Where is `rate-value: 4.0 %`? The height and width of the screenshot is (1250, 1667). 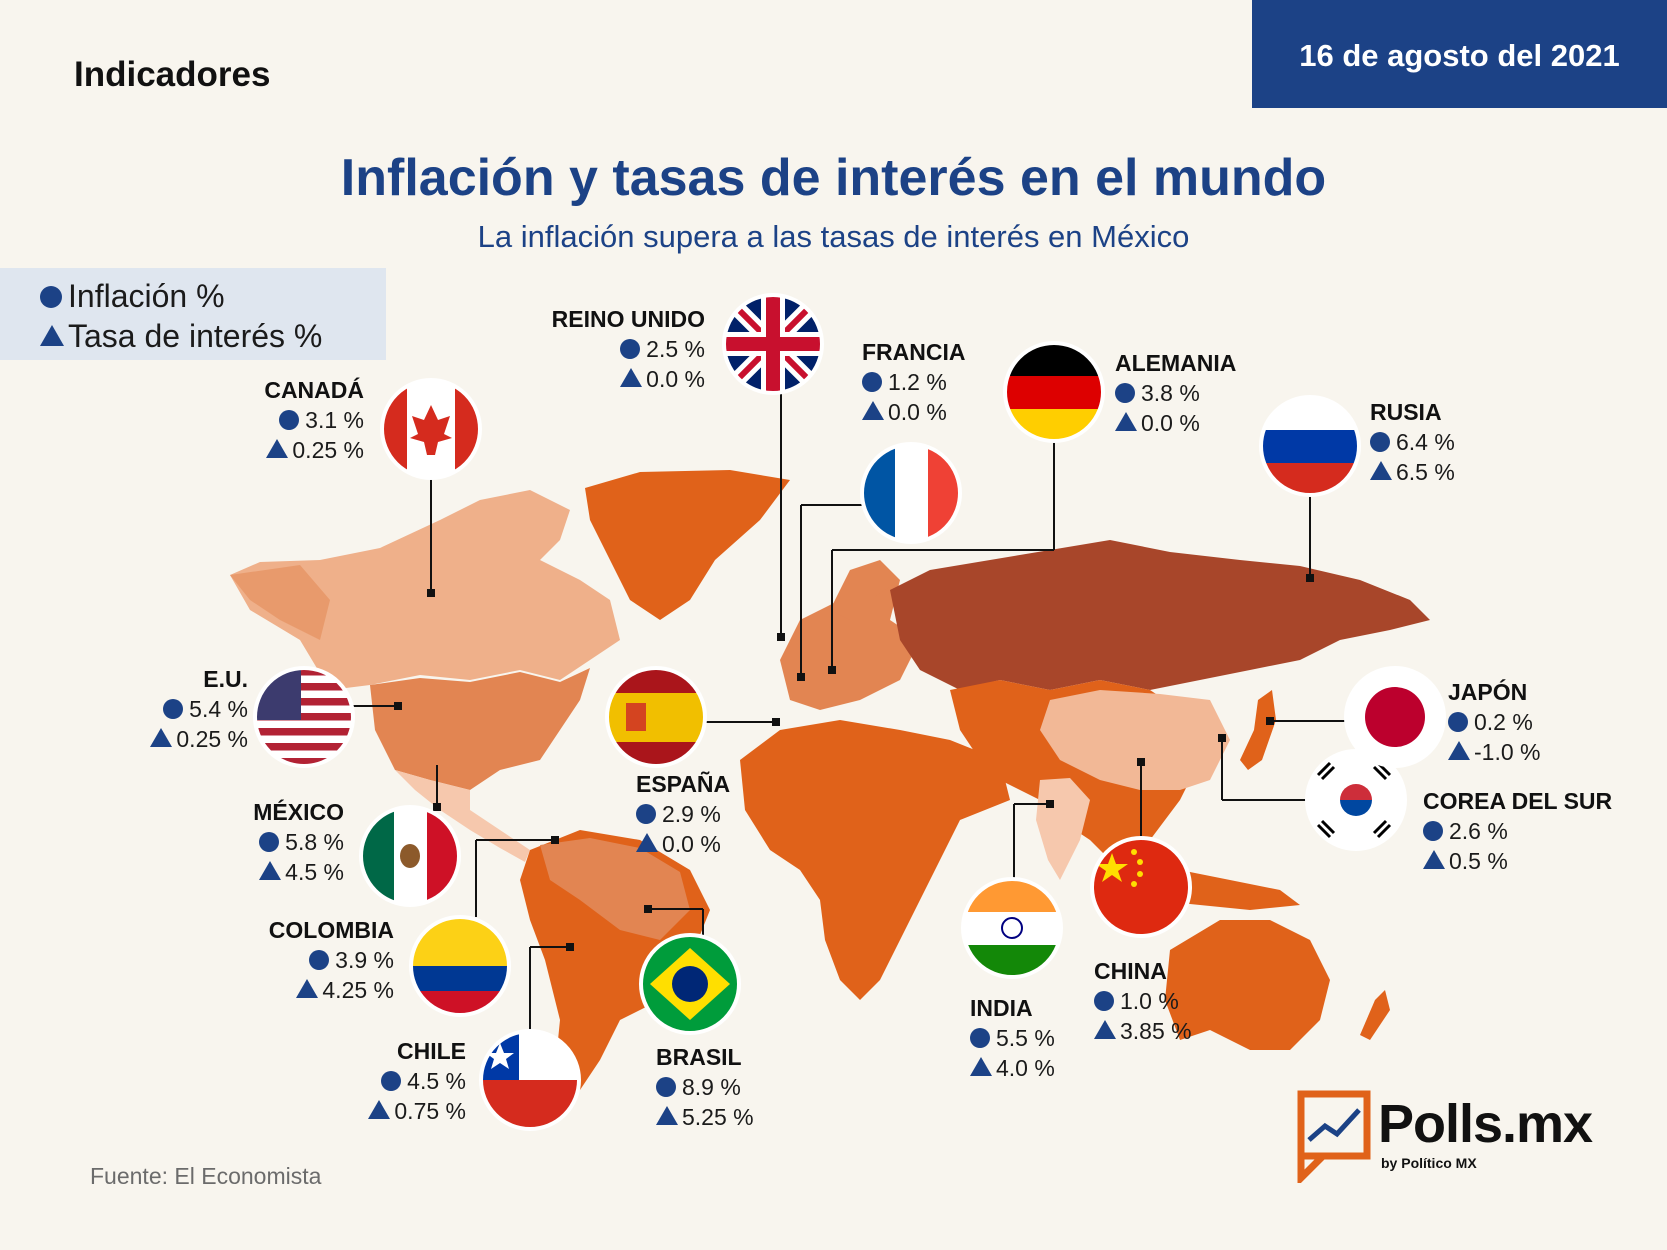
rate-value: 4.0 % is located at coordinates (1025, 1068).